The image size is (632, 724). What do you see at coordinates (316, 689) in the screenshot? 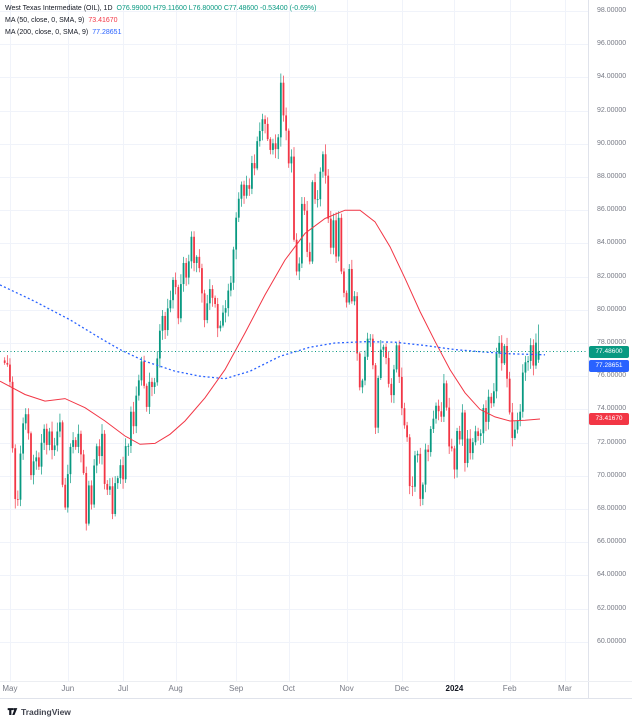
I see `time-axis: May Jun Jul Aug Sep Oct Nov Dec 2024 Feb Mar` at bounding box center [316, 689].